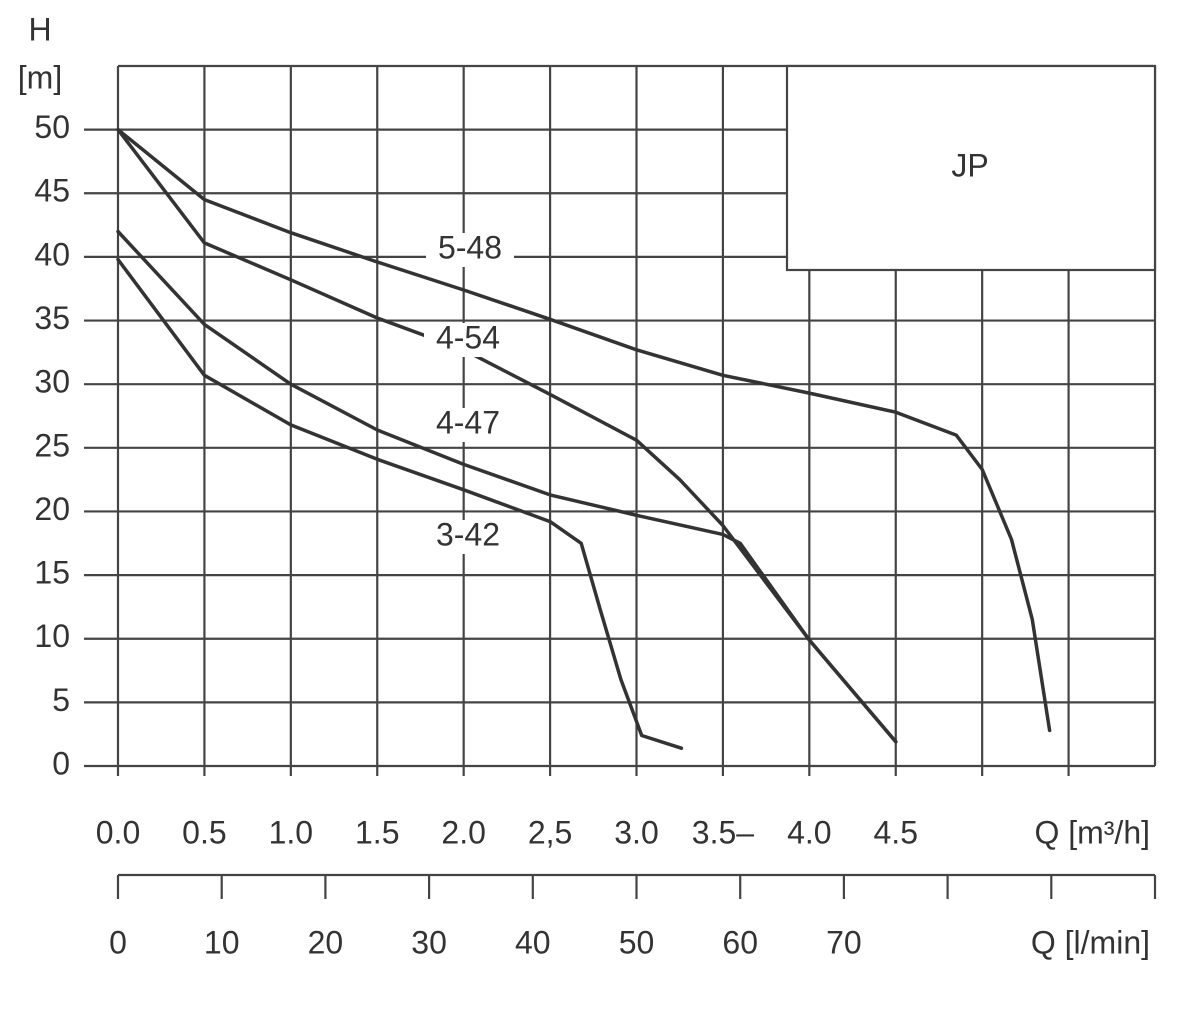 This screenshot has height=1016, width=1188. I want to click on y-tick-label: 0, so click(61, 763).